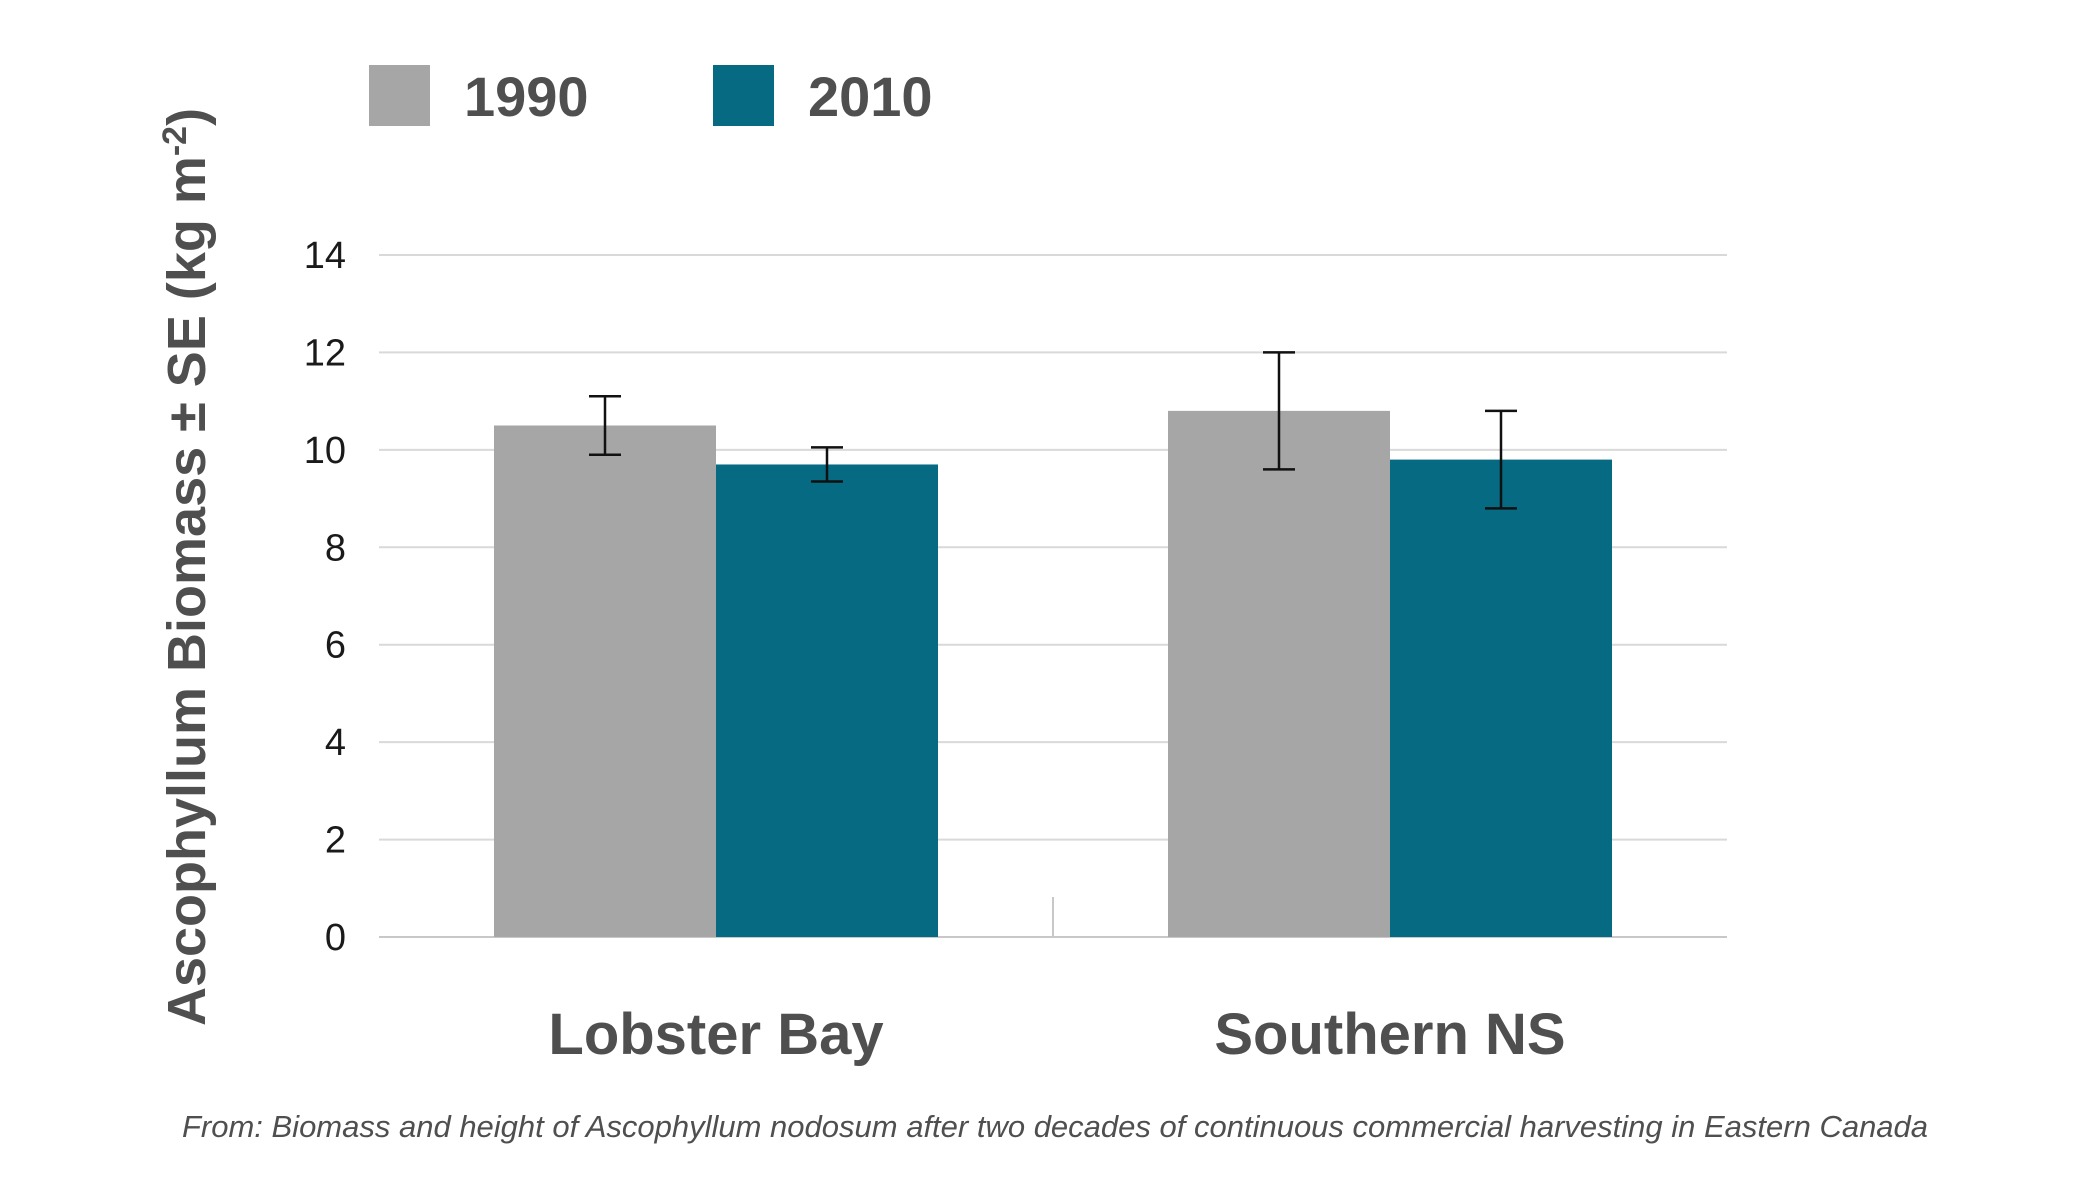 The image size is (2100, 1200). I want to click on bar-1990-lobster-bay, so click(605, 681).